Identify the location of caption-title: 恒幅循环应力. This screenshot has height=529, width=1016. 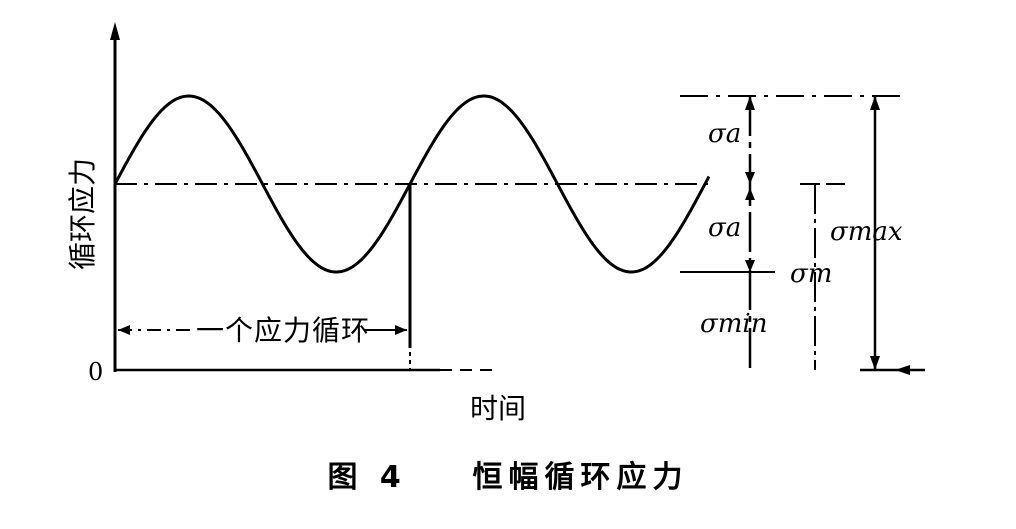
(580, 477).